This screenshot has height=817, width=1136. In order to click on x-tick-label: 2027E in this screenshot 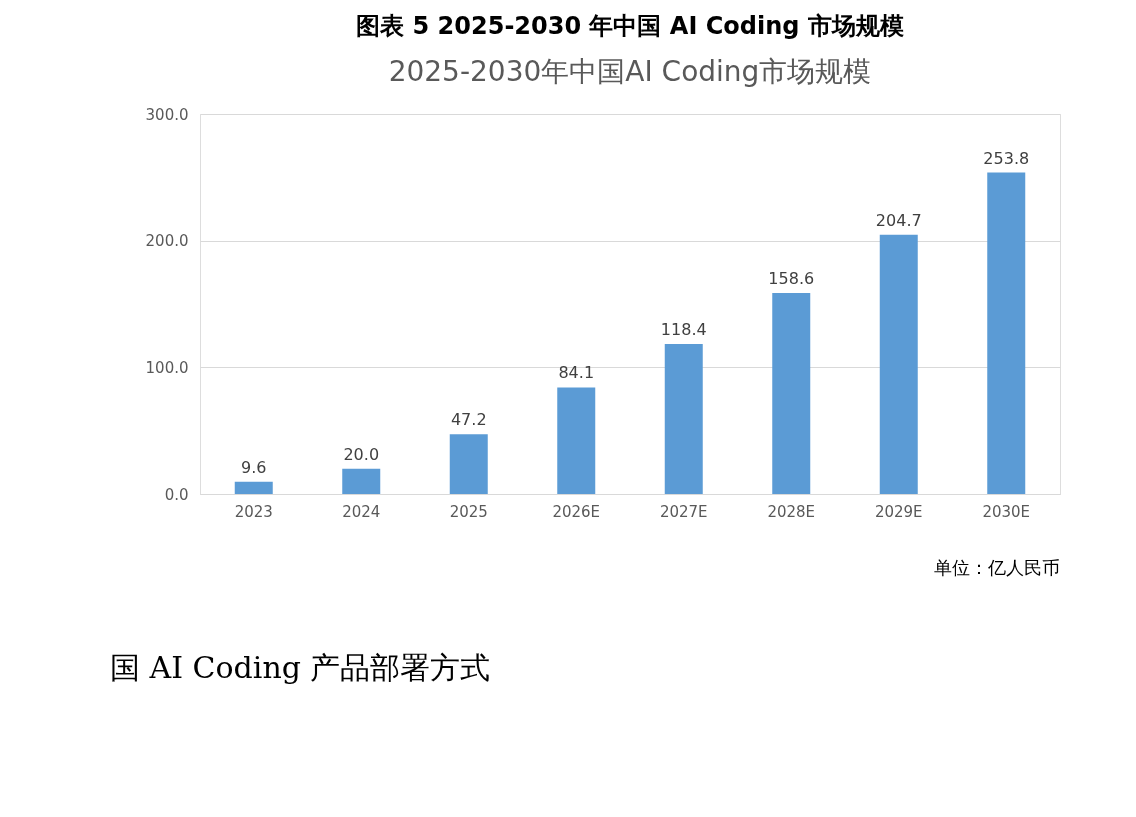, I will do `click(683, 511)`.